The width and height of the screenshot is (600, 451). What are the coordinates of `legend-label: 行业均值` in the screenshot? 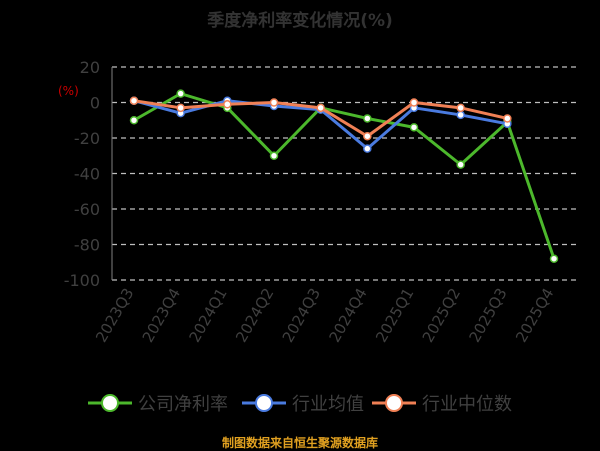 It's located at (328, 404).